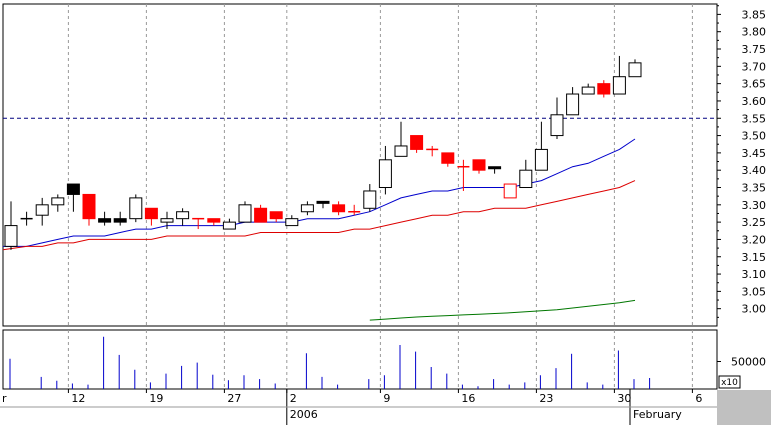  What do you see at coordinates (754, 66) in the screenshot?
I see `y-tick-label: 3.70` at bounding box center [754, 66].